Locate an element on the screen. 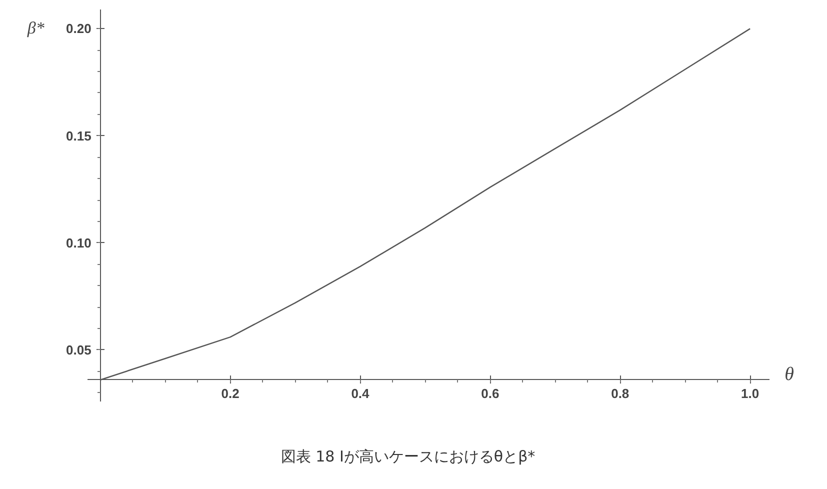 The width and height of the screenshot is (827, 489). y-tick-label: 0.05 is located at coordinates (79, 350).